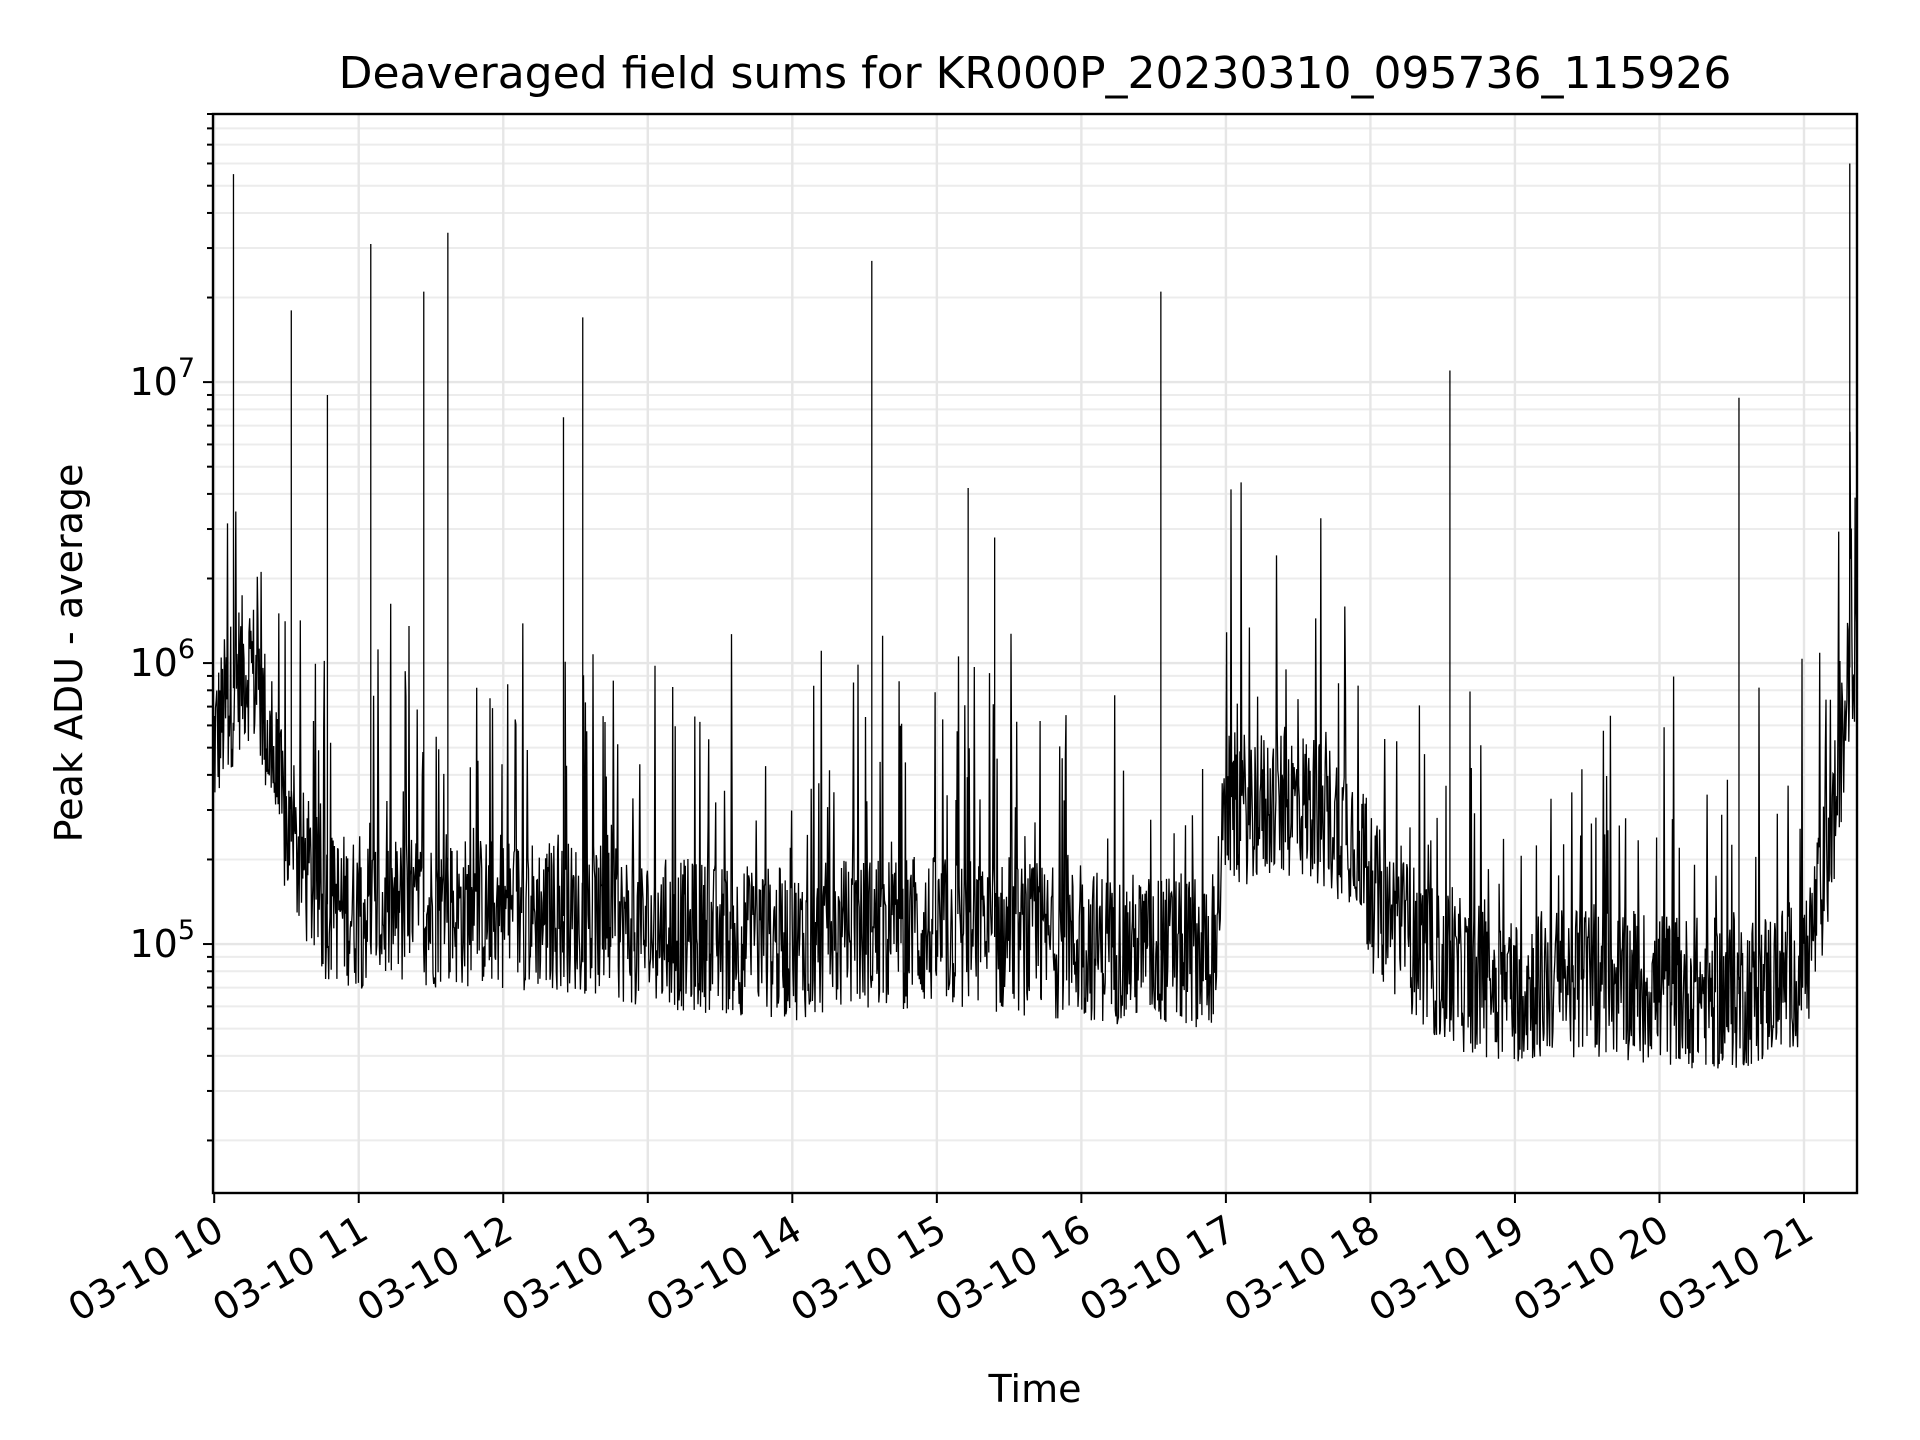 The image size is (1920, 1440). Describe the element at coordinates (162, 940) in the screenshot. I see `y-tick-label: 10⁵` at that location.